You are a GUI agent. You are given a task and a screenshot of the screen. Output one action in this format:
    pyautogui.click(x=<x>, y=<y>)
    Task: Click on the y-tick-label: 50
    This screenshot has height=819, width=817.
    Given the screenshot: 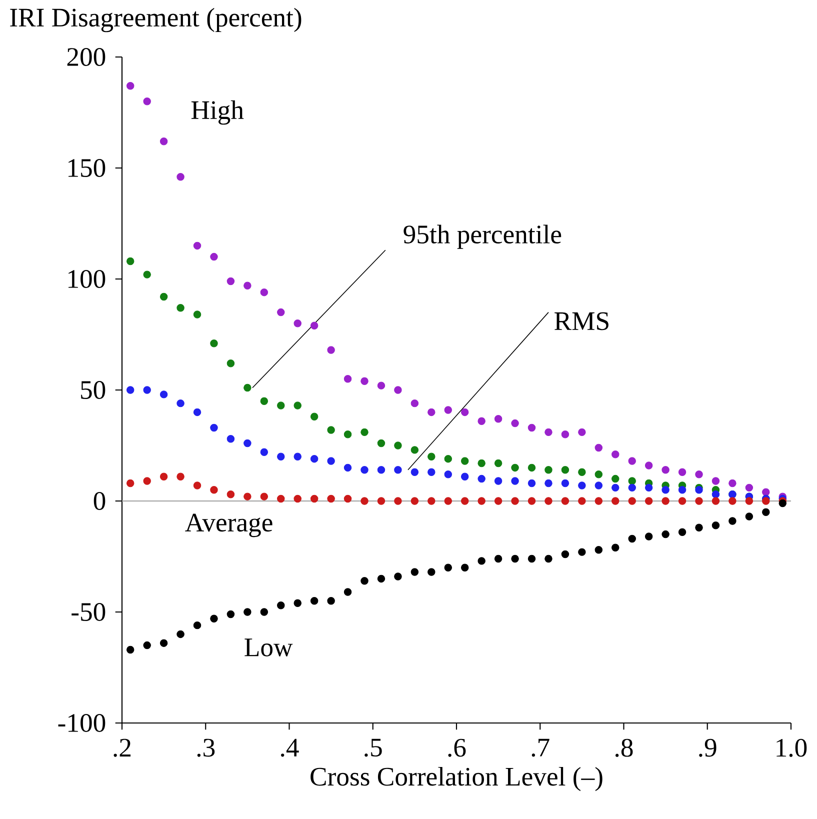 What is the action you would take?
    pyautogui.click(x=93, y=390)
    